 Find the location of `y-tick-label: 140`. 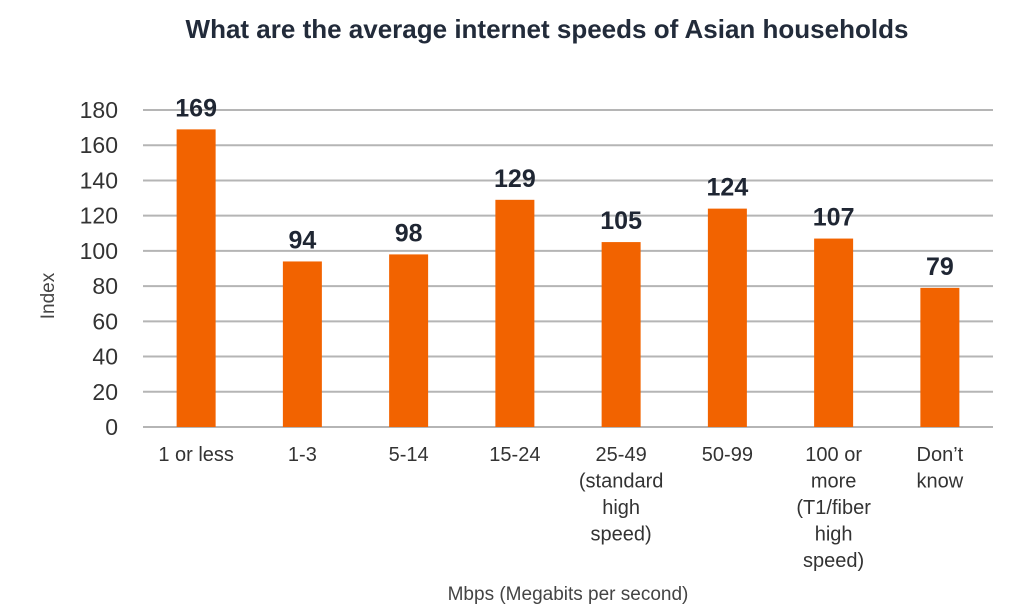

y-tick-label: 140 is located at coordinates (99, 180).